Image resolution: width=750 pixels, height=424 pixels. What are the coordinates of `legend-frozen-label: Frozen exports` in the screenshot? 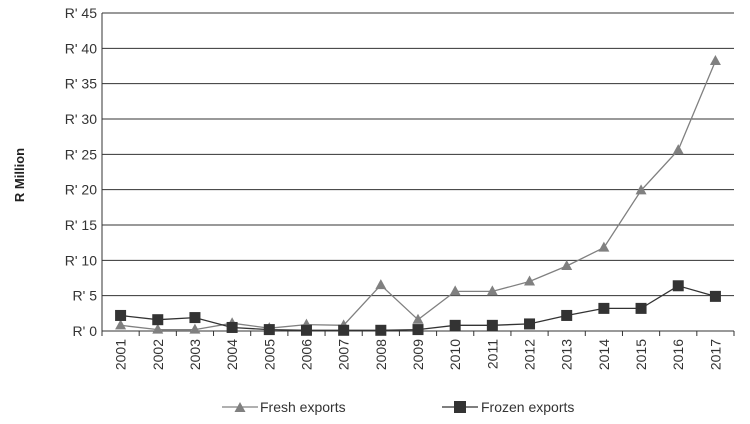 It's located at (527, 407).